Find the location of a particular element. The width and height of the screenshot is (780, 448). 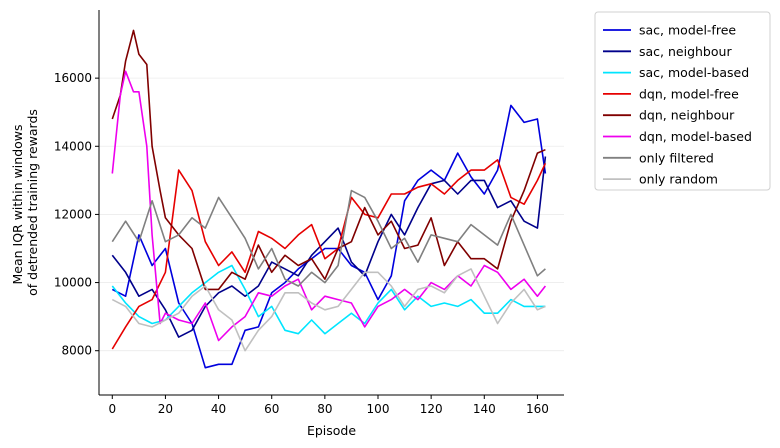

legend-box is located at coordinates (682, 101).